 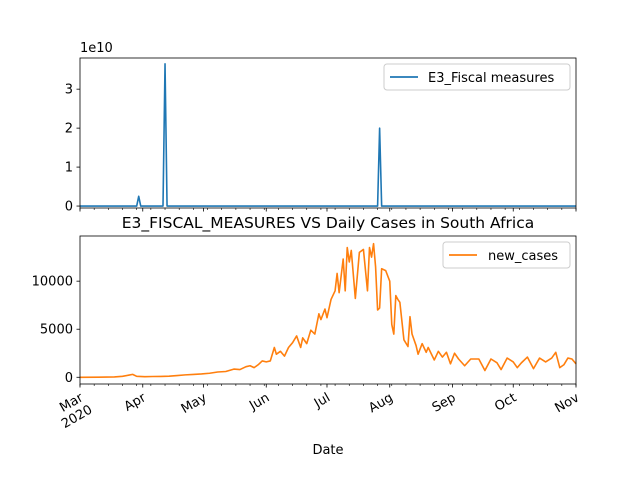 I want to click on bottom-x-tick-label: Jul, so click(x=322, y=400).